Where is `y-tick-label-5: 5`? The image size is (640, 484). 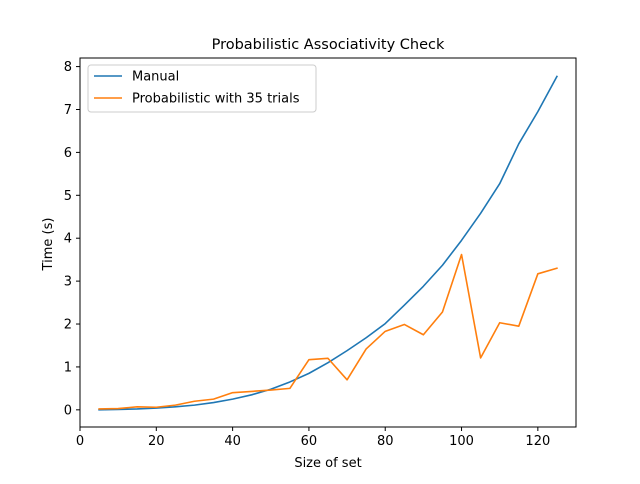 y-tick-label-5: 5 is located at coordinates (68, 196).